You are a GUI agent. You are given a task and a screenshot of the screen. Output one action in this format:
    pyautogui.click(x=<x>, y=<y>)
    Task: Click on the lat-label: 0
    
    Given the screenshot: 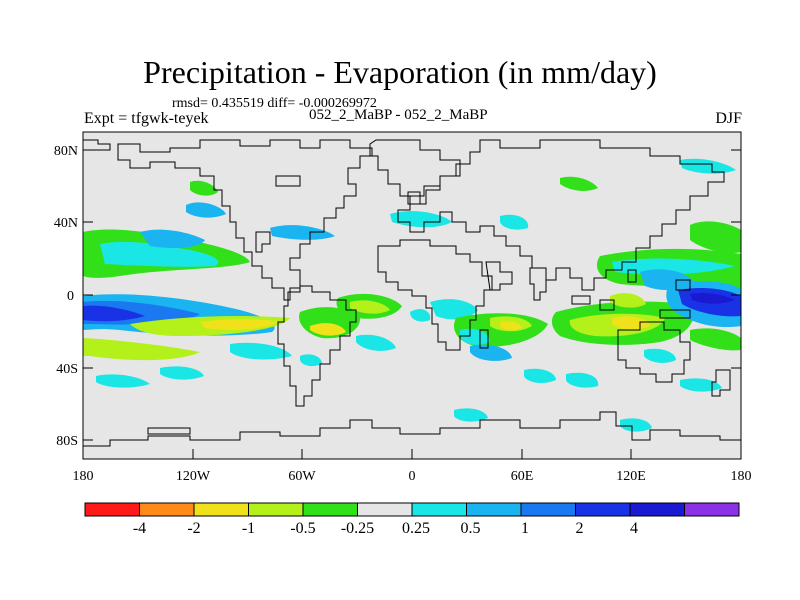 What is the action you would take?
    pyautogui.click(x=70, y=296)
    